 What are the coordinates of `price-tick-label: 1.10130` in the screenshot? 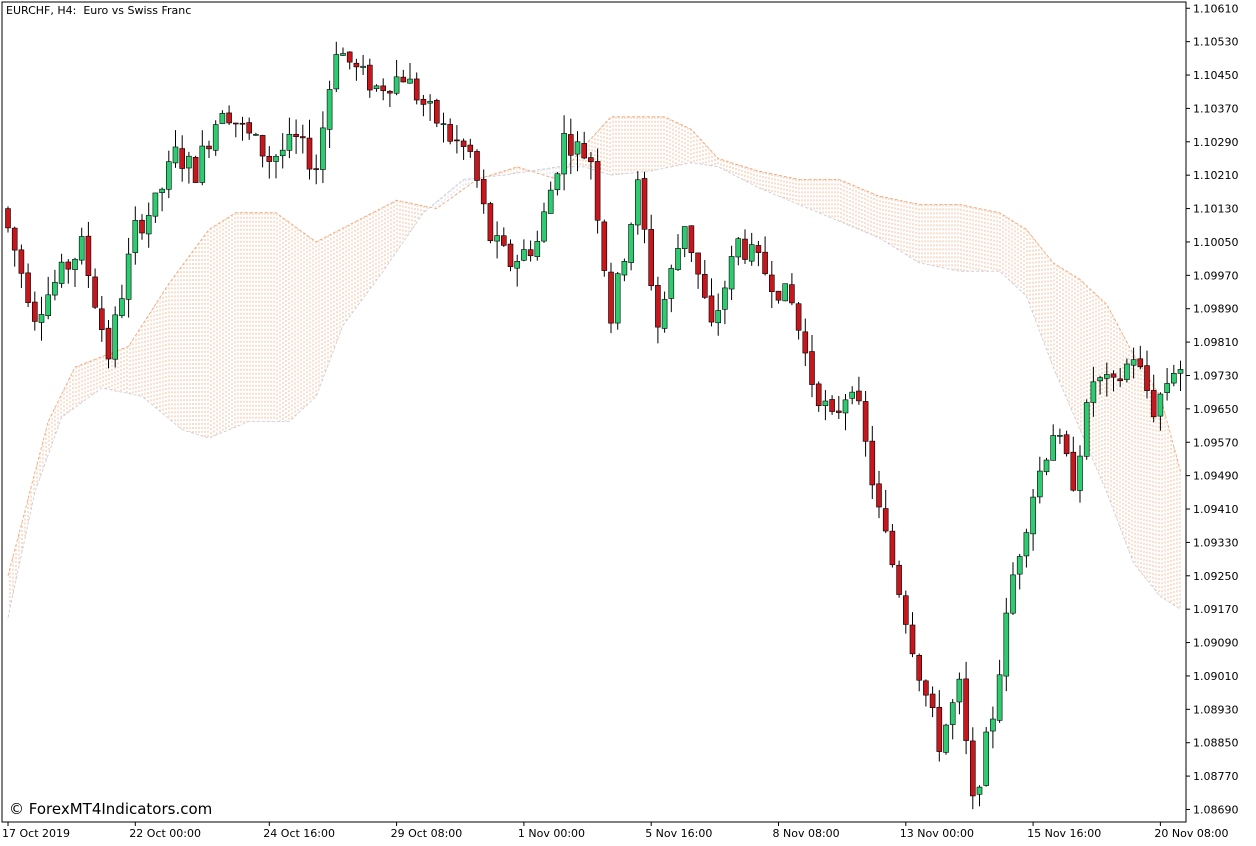 It's located at (1216, 209).